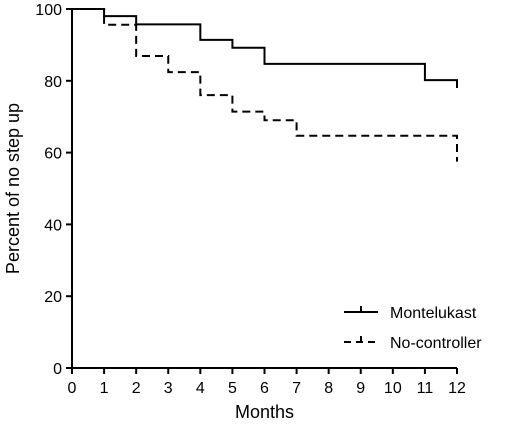  What do you see at coordinates (53, 82) in the screenshot?
I see `y-tick-label: 80` at bounding box center [53, 82].